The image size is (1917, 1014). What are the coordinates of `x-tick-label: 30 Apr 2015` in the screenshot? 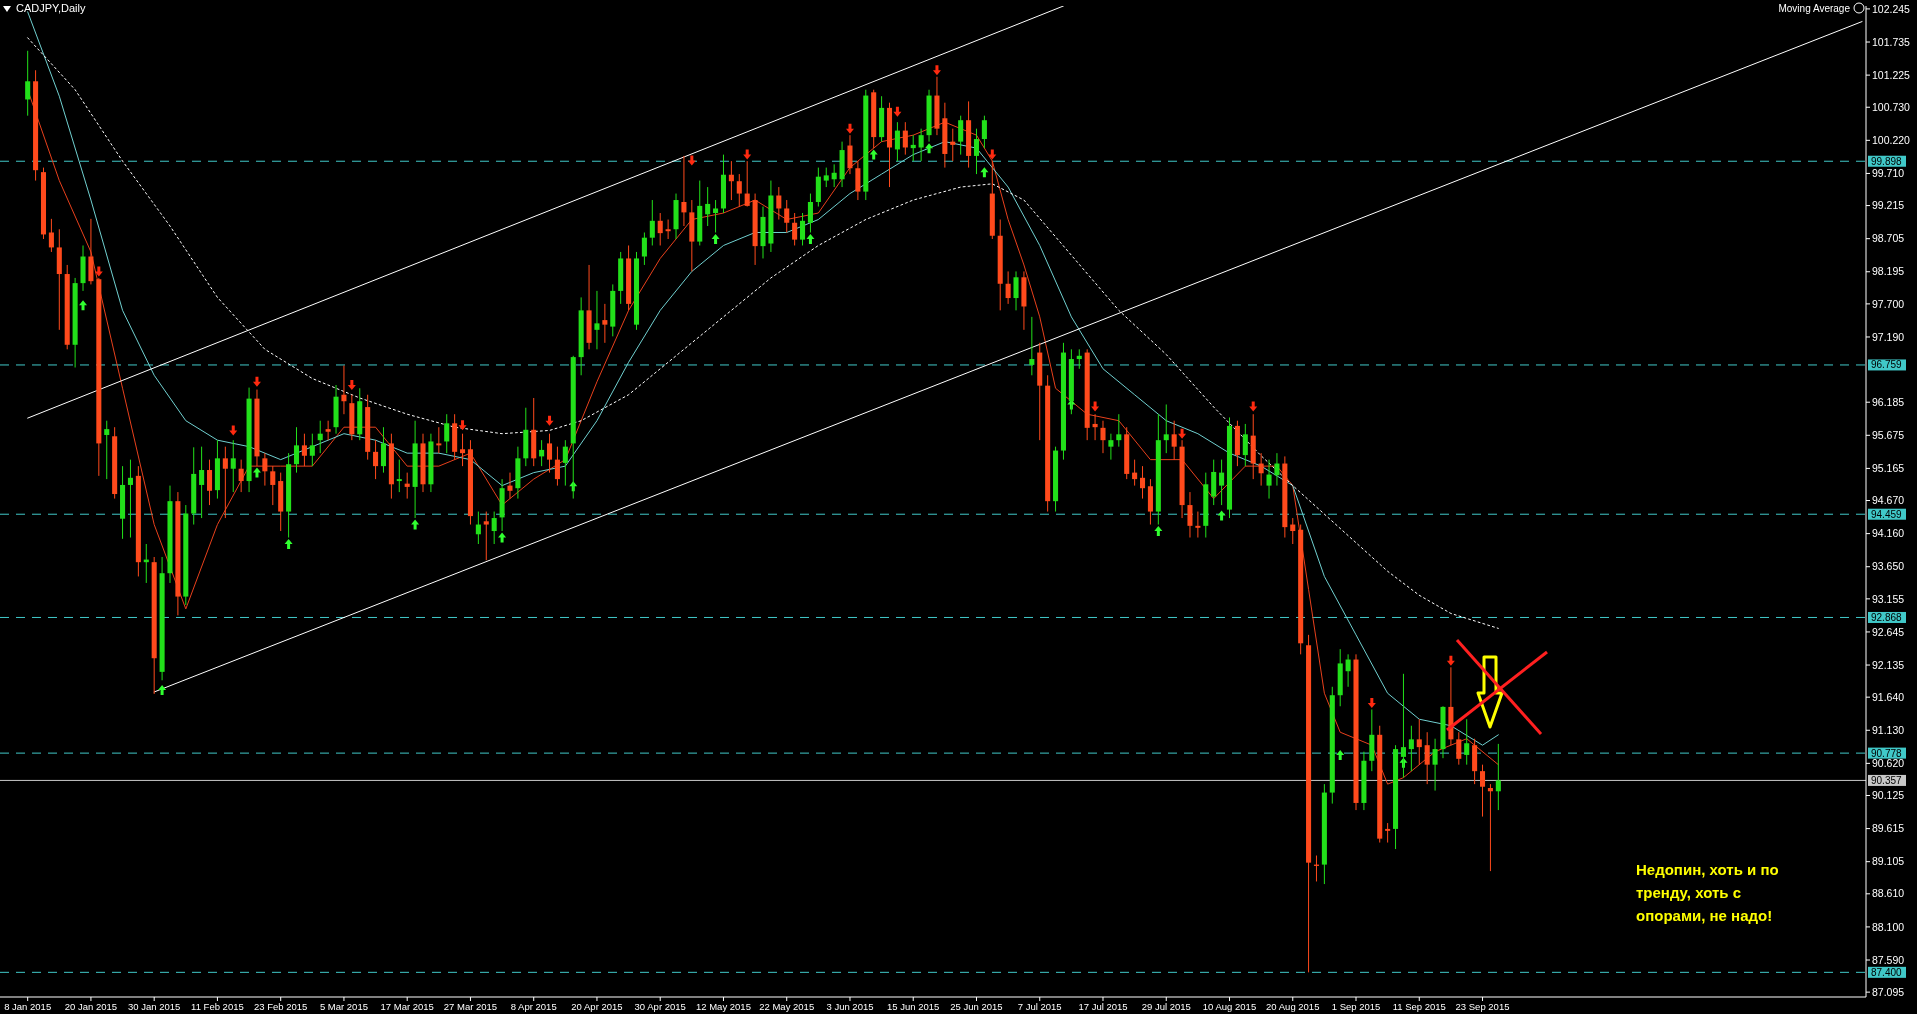 It's located at (660, 1006).